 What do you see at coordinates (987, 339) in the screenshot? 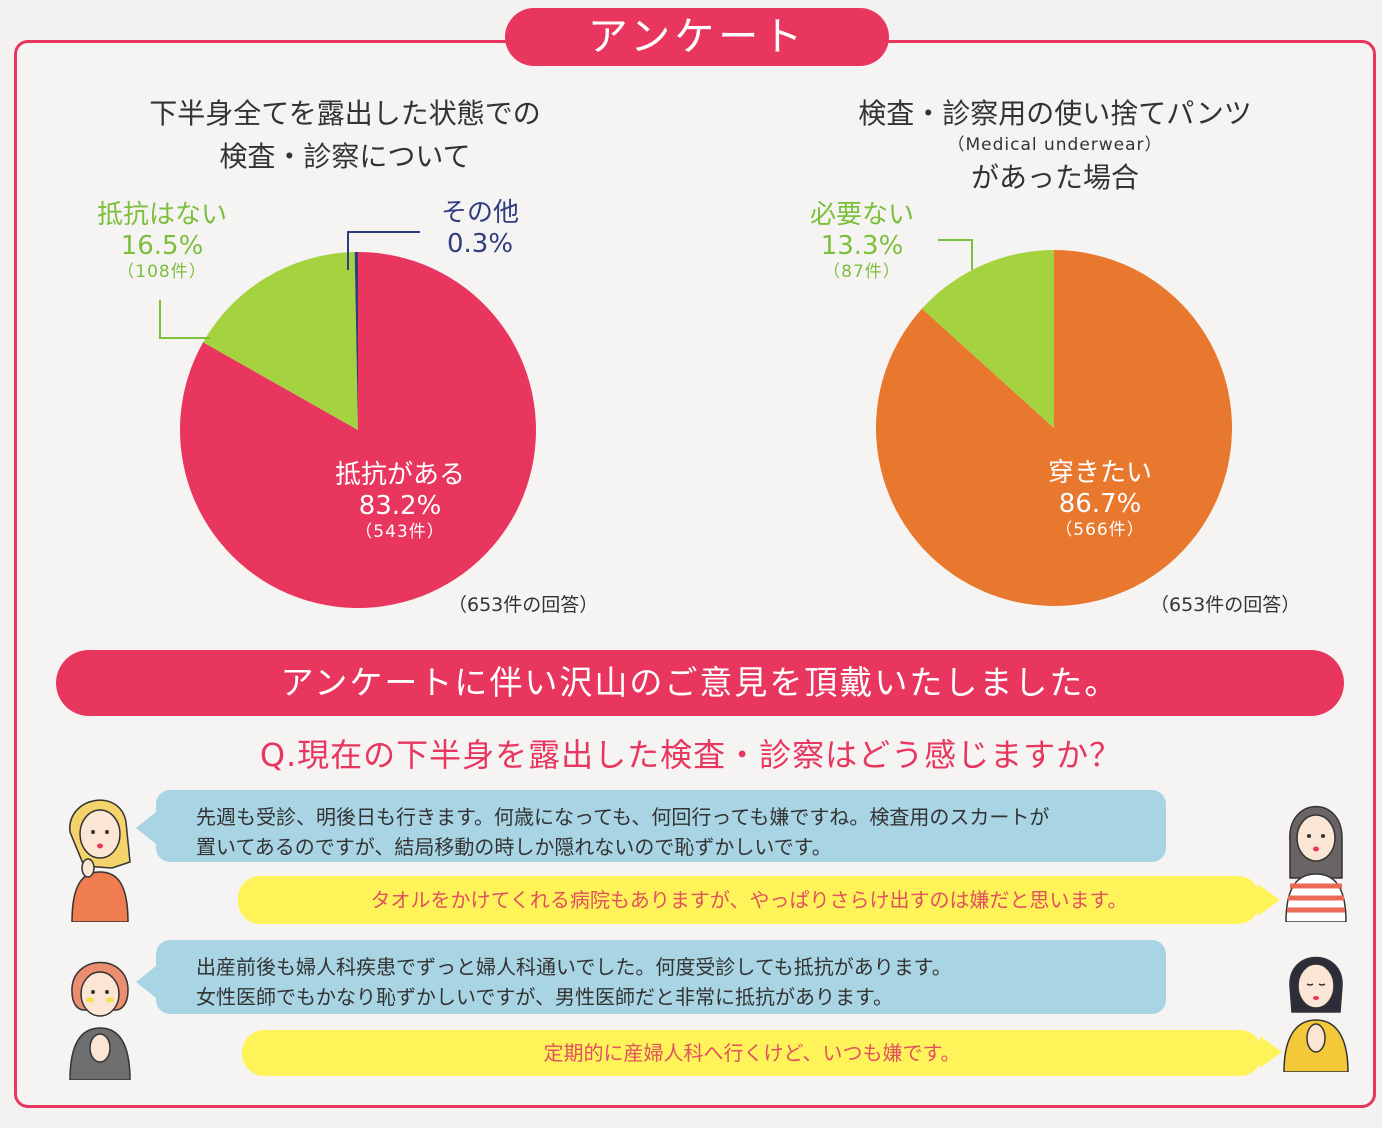
I see `pie-slice-必要ない` at bounding box center [987, 339].